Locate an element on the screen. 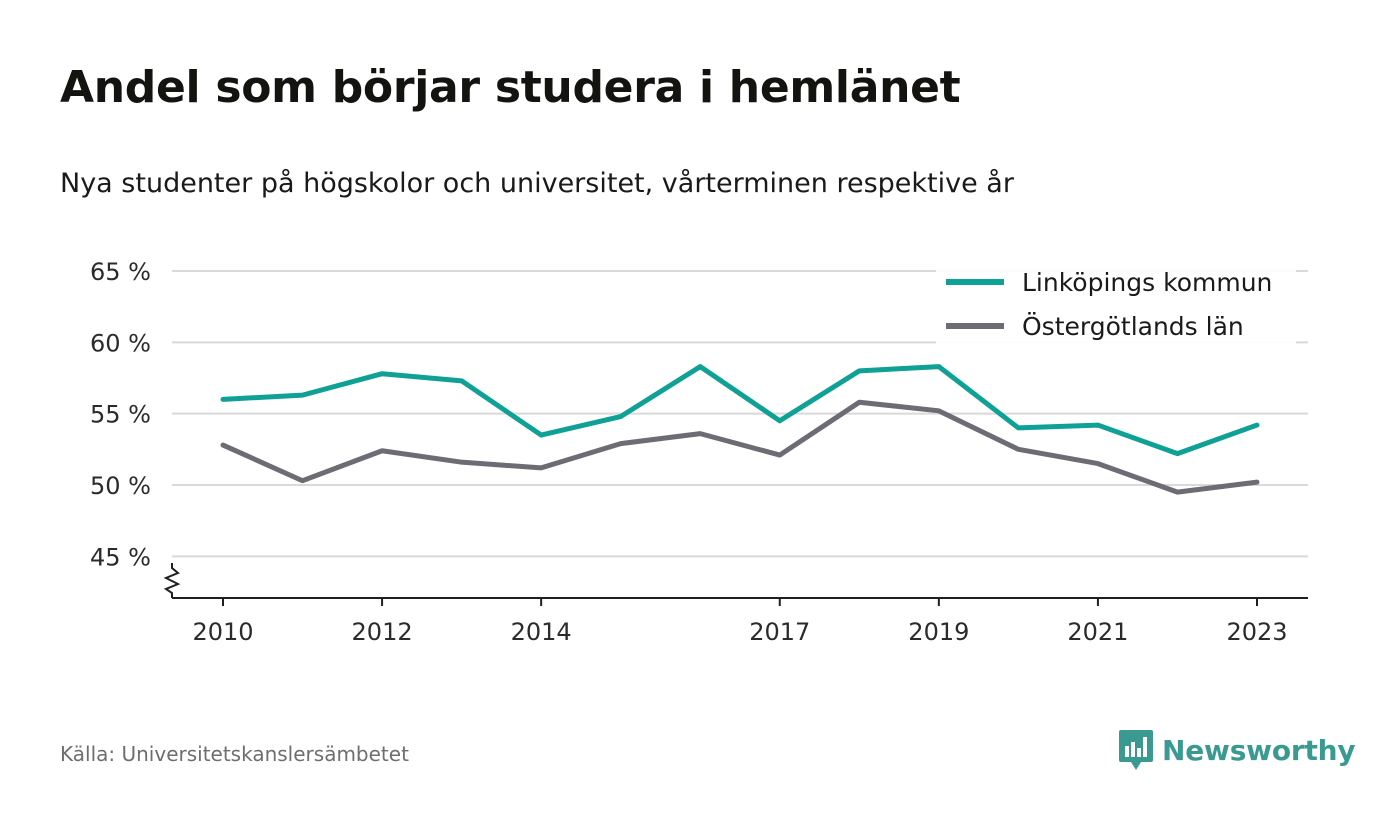  x-tick-label: 2023 is located at coordinates (1256, 632).